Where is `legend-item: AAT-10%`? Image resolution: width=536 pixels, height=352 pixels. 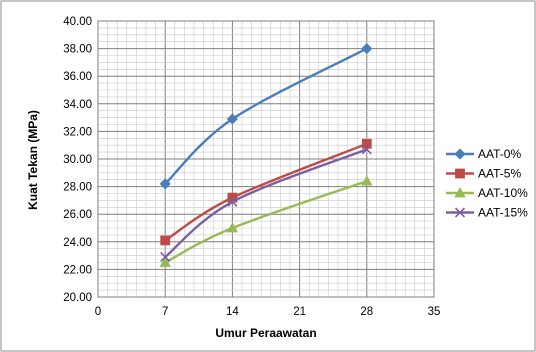
legend-item: AAT-10% is located at coordinates (487, 193).